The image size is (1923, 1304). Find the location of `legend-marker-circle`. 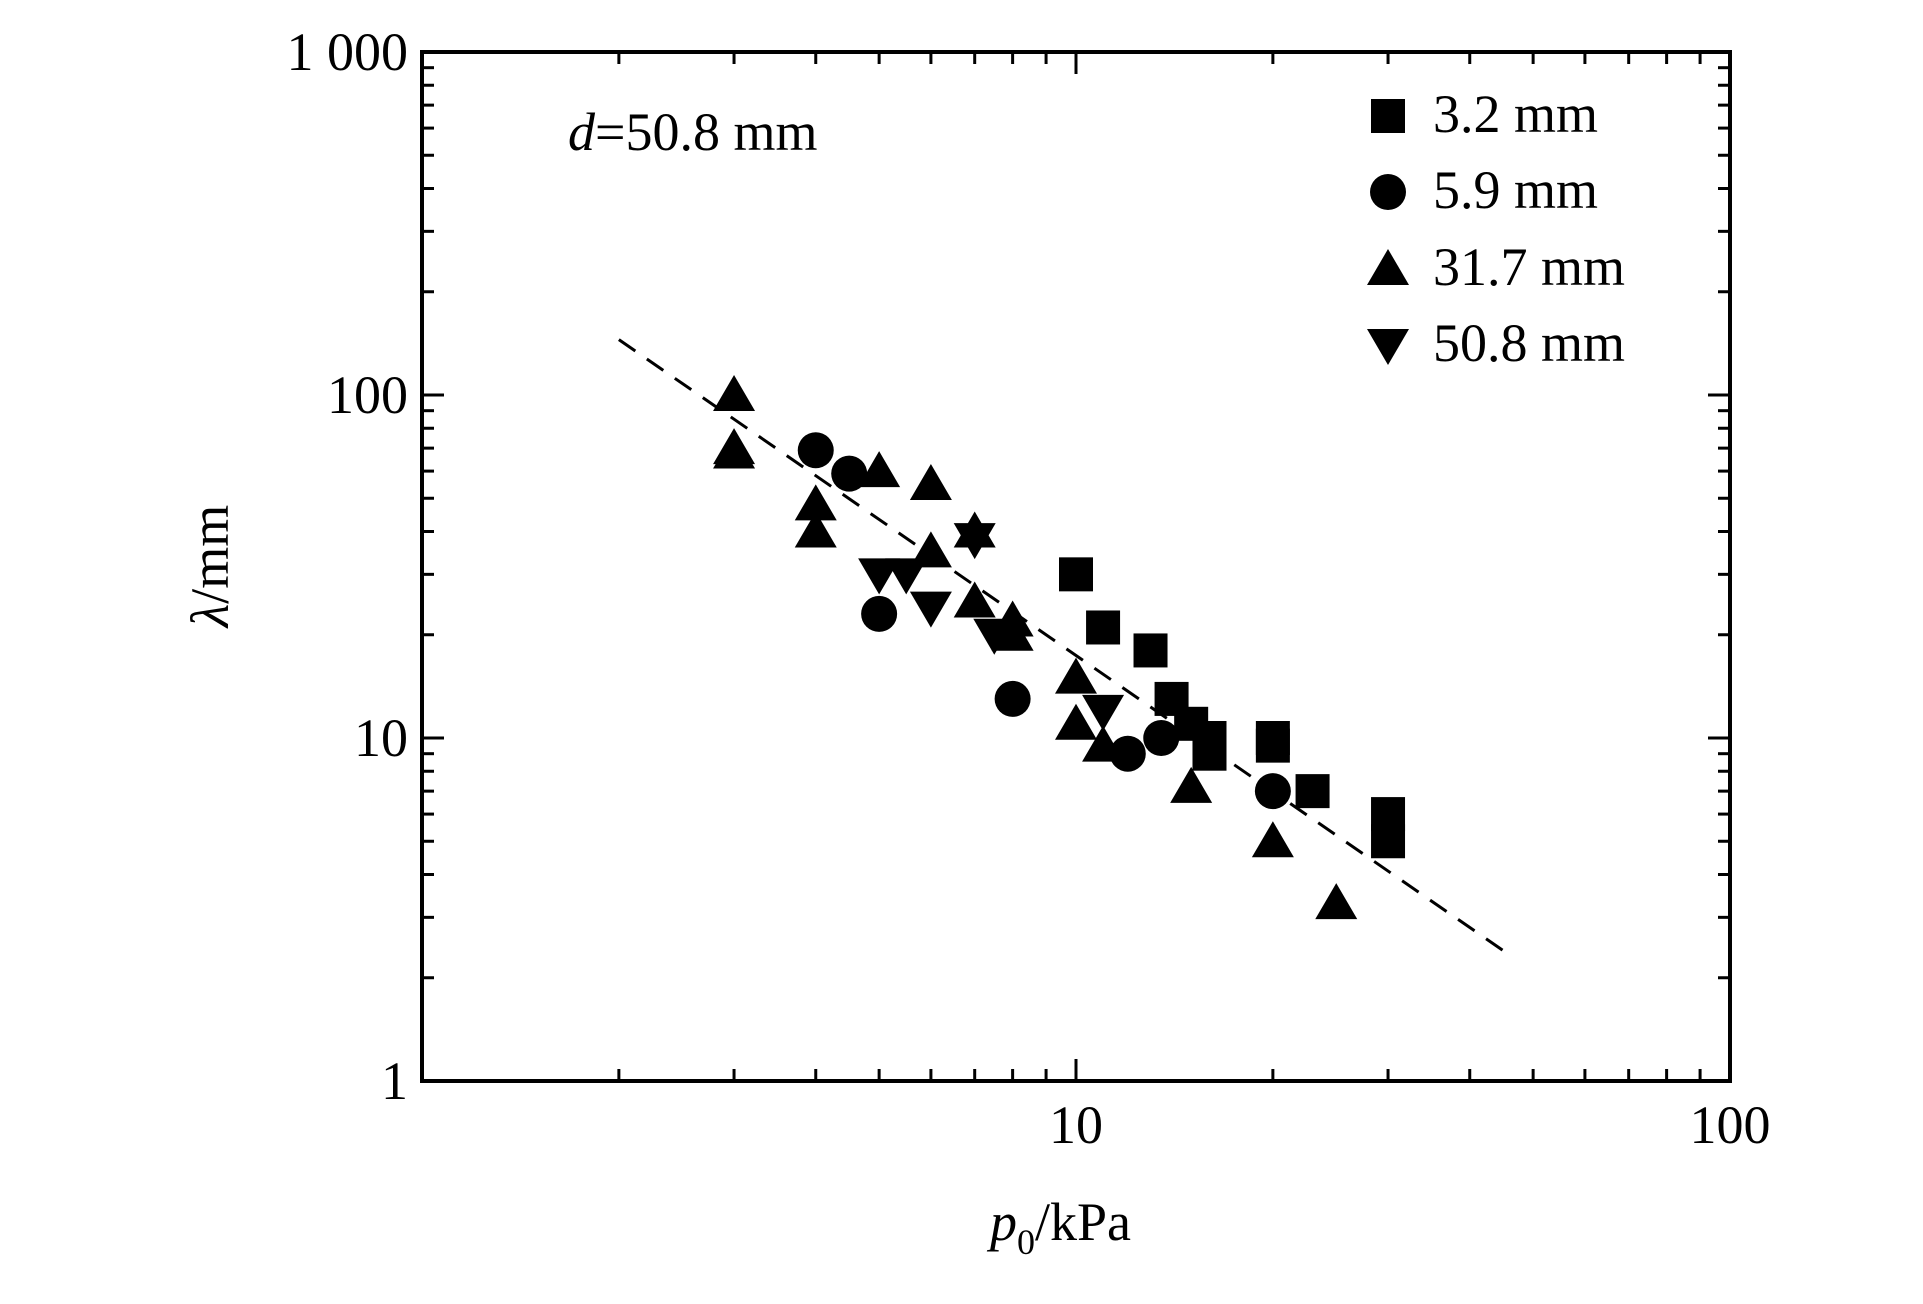

legend-marker-circle is located at coordinates (1388, 192).